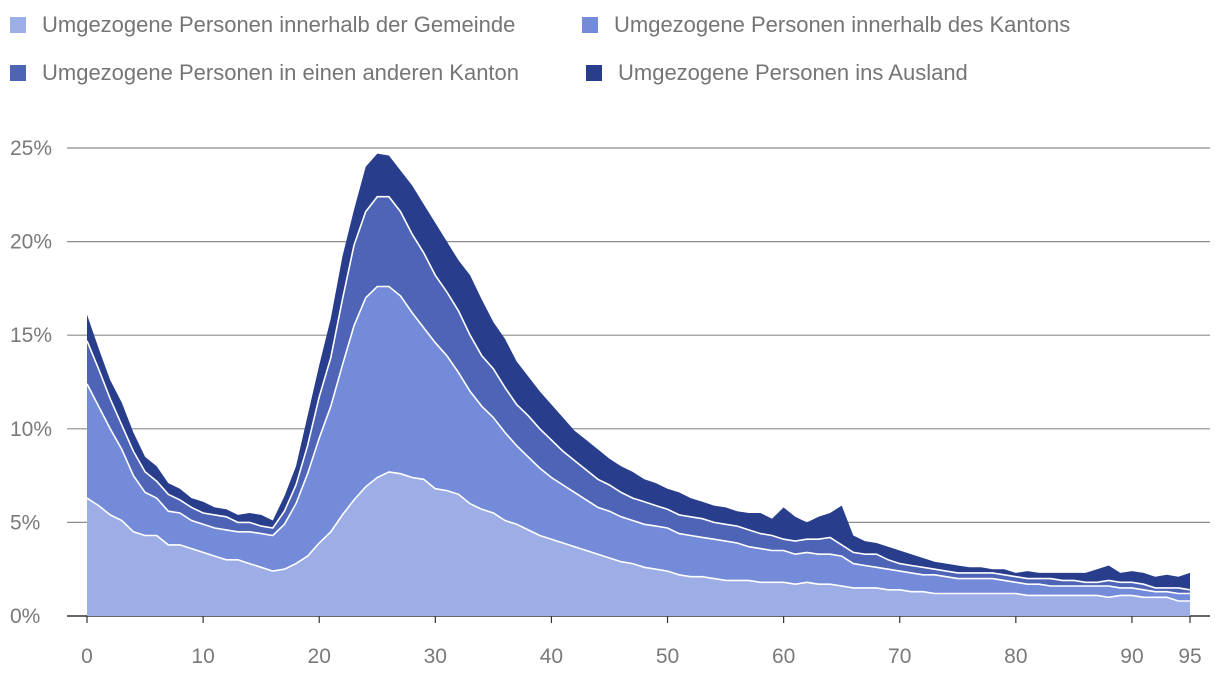  Describe the element at coordinates (87, 656) in the screenshot. I see `x-tick-label: 0` at that location.